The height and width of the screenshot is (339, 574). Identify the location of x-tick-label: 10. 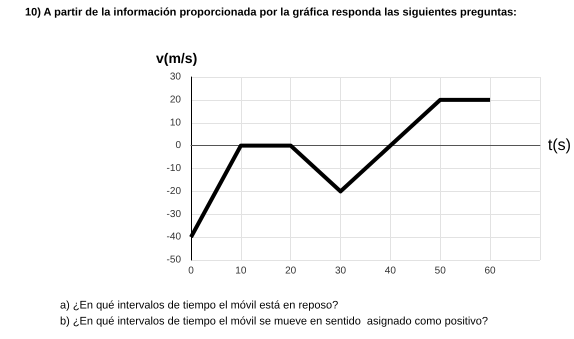
(241, 271).